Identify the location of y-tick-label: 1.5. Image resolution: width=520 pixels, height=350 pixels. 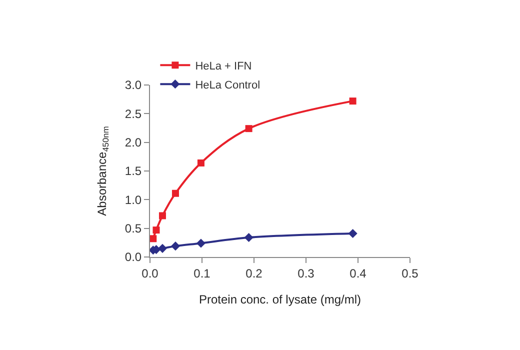
(133, 171).